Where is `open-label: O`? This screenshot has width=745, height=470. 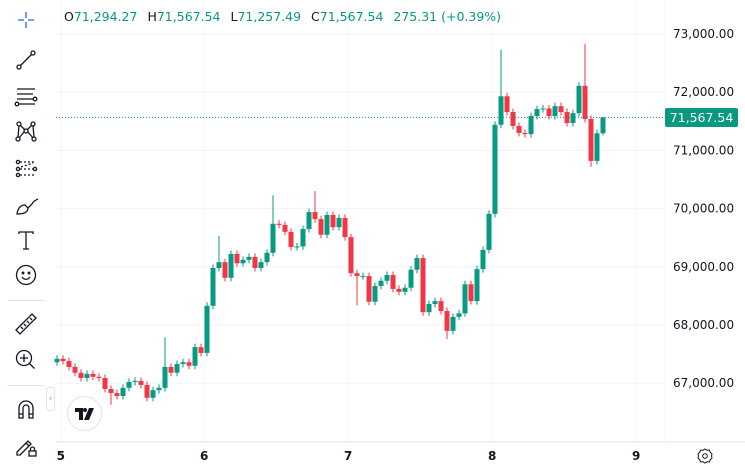
open-label: O is located at coordinates (69, 16).